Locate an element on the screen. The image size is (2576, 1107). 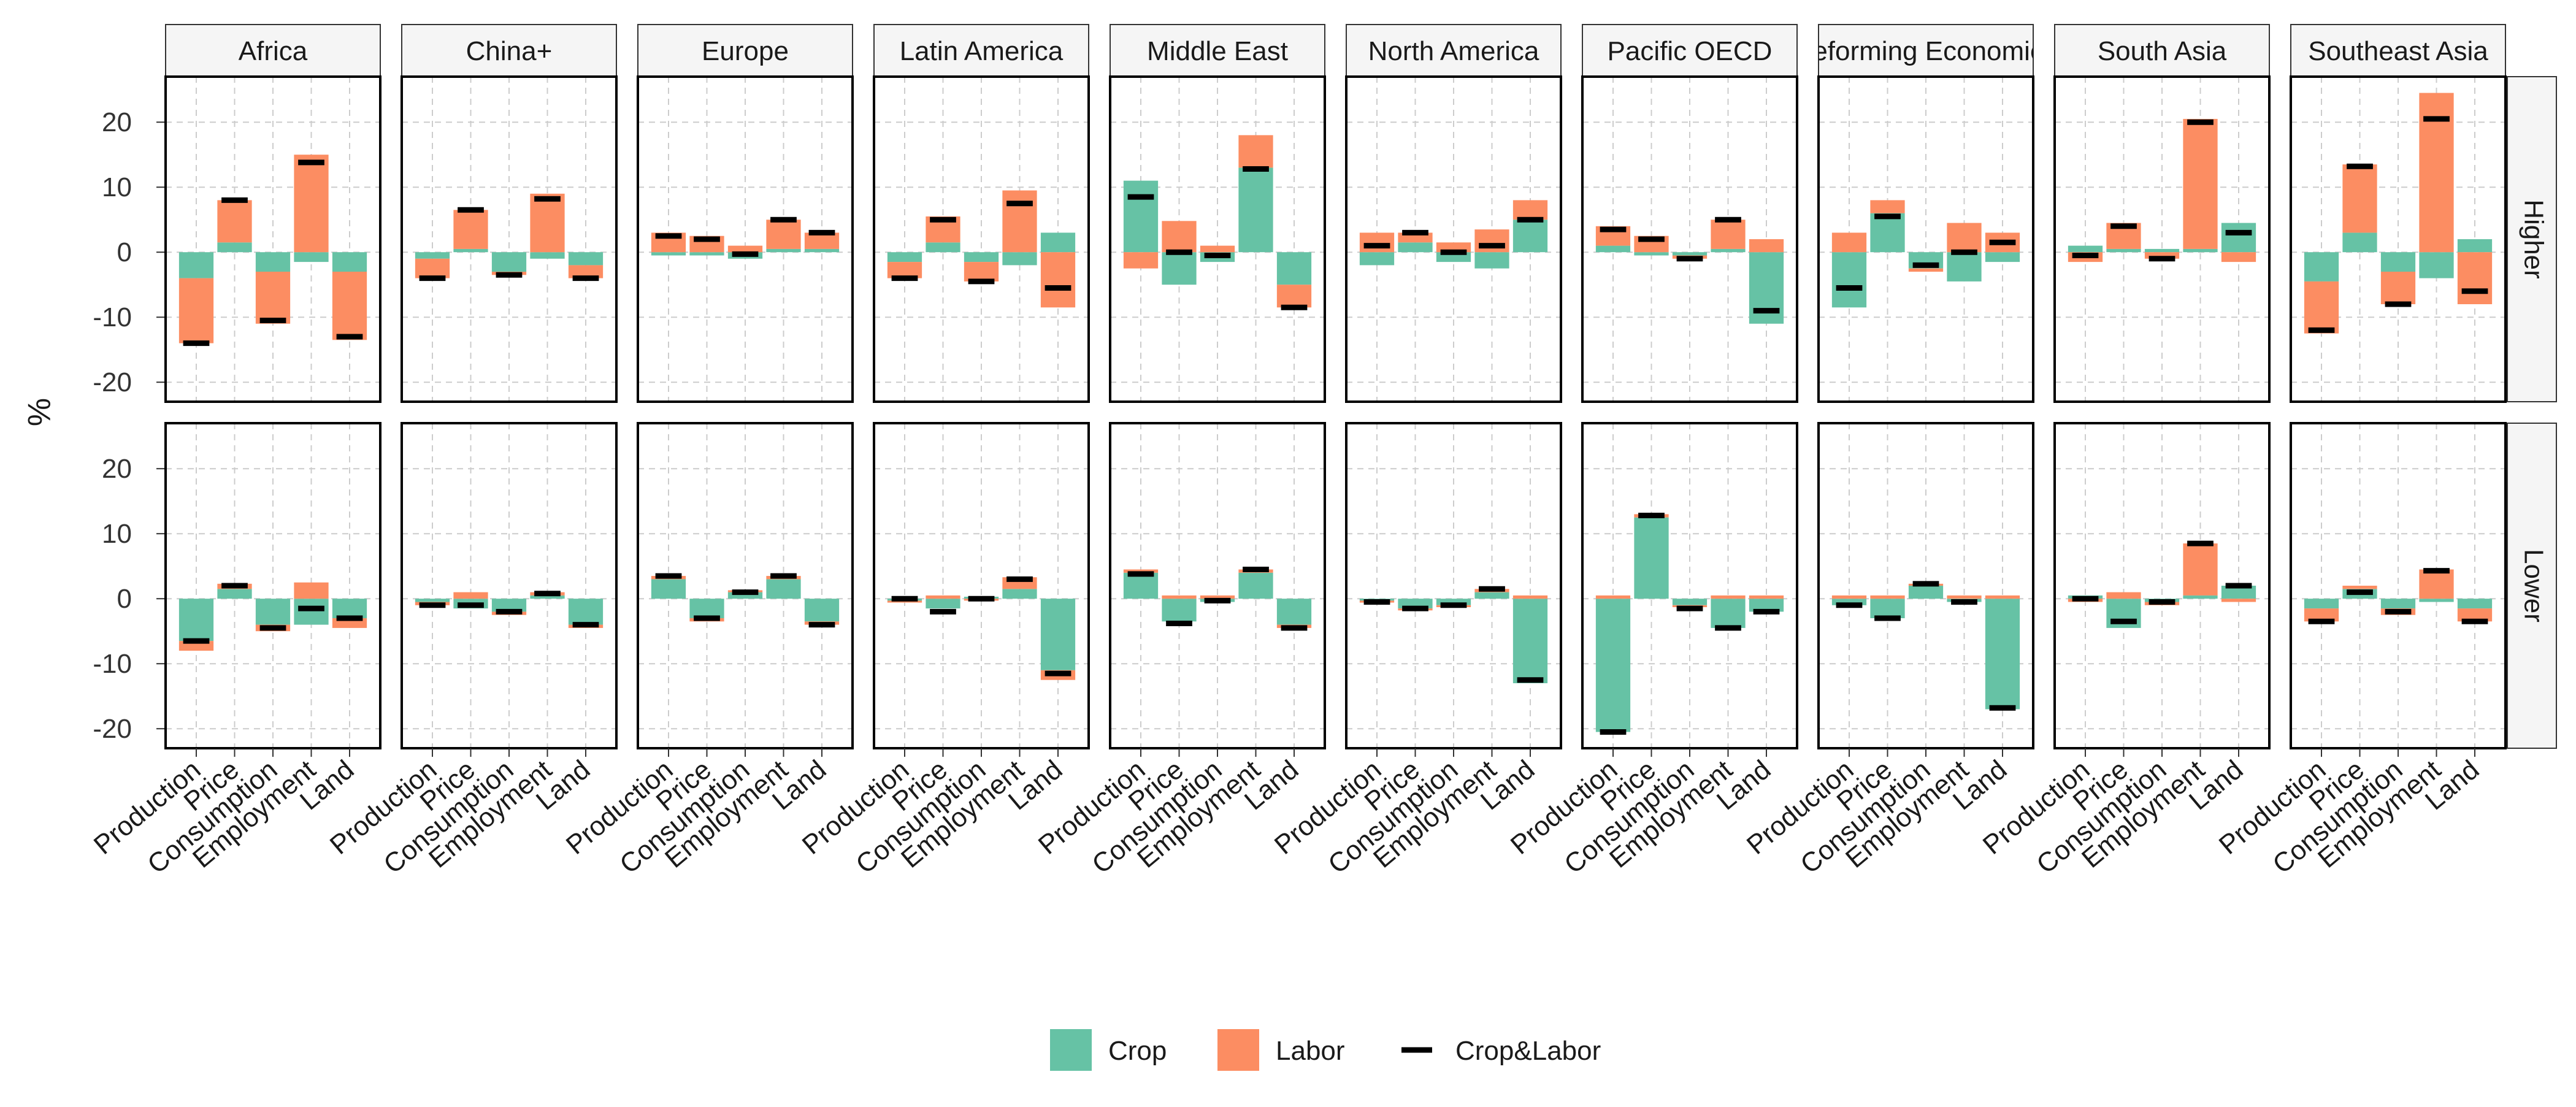
panel-higher-africa is located at coordinates (272, 239).